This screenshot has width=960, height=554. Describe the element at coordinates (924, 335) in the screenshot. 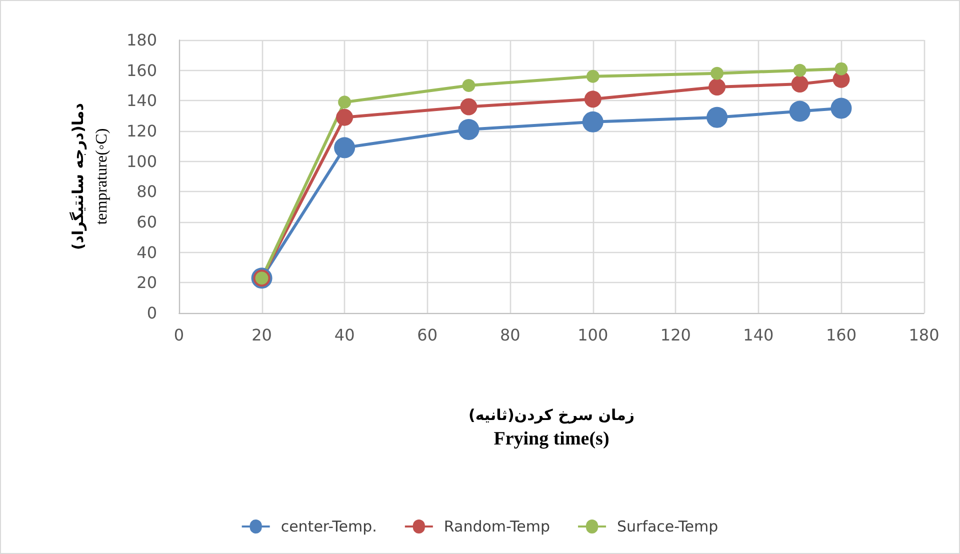

I see `x-tick-label: 180` at that location.